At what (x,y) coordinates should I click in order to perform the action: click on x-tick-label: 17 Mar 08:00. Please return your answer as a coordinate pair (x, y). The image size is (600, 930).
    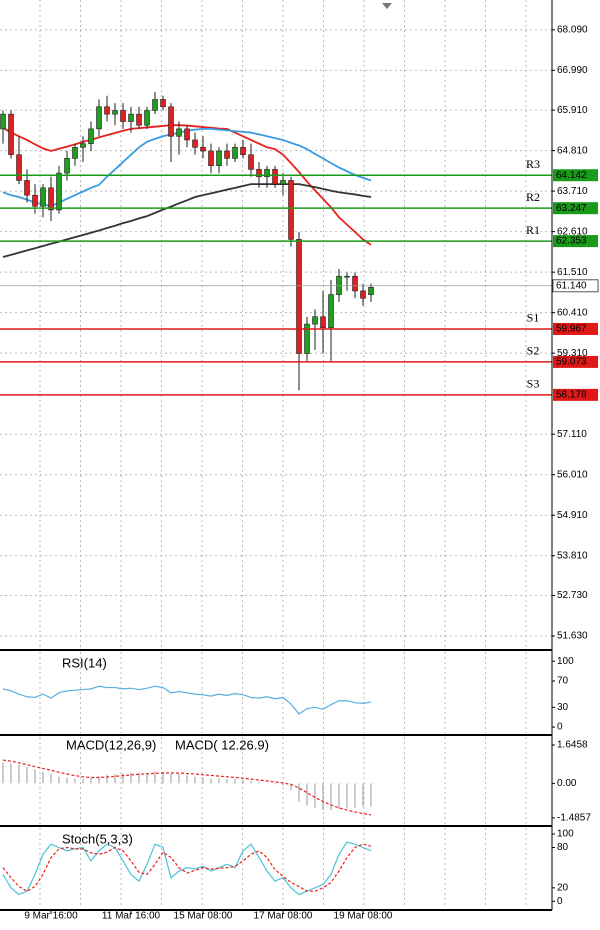
    Looking at the image, I should click on (283, 916).